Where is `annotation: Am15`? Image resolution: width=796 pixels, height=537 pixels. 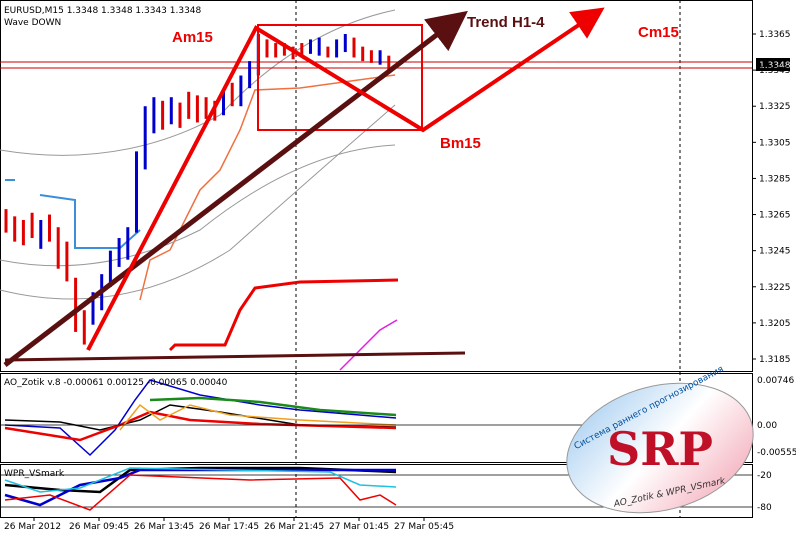
annotation: Am15 is located at coordinates (192, 37).